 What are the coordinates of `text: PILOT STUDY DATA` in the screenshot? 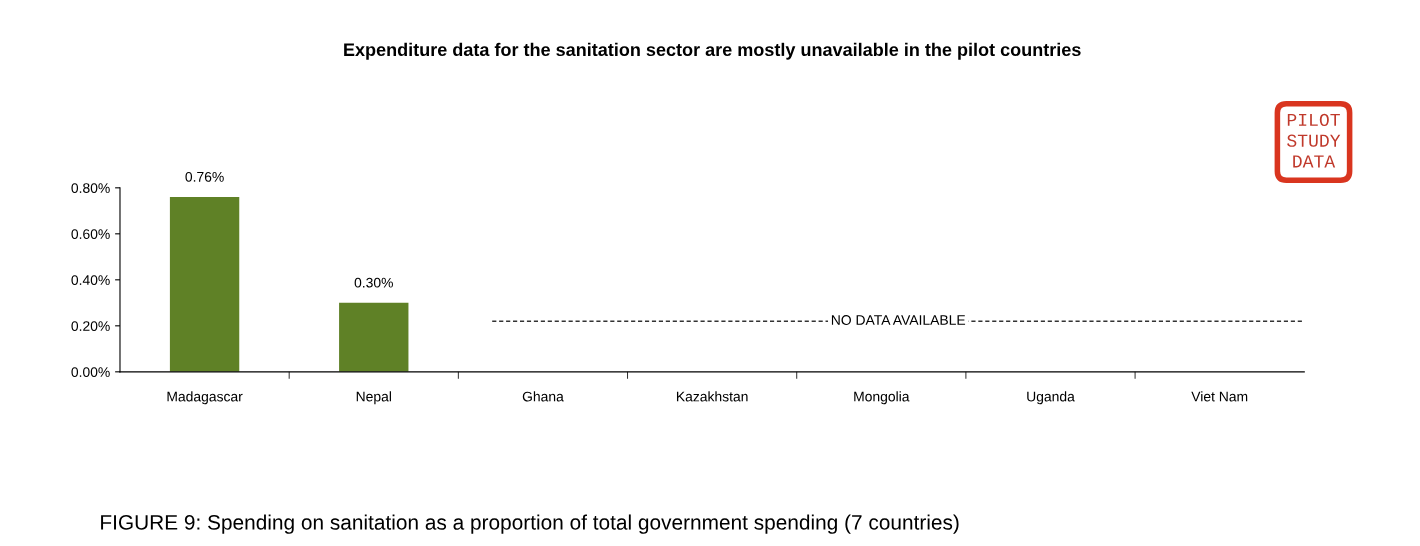 It's located at (1314, 140).